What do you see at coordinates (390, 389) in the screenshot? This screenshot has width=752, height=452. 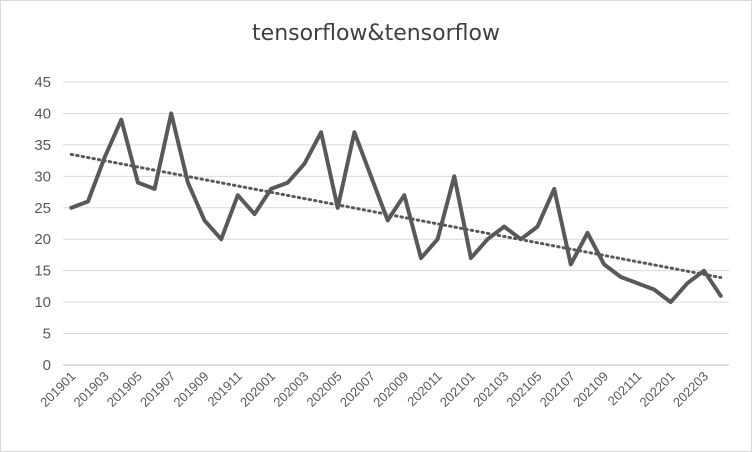 I see `x-tick-label: 202009` at bounding box center [390, 389].